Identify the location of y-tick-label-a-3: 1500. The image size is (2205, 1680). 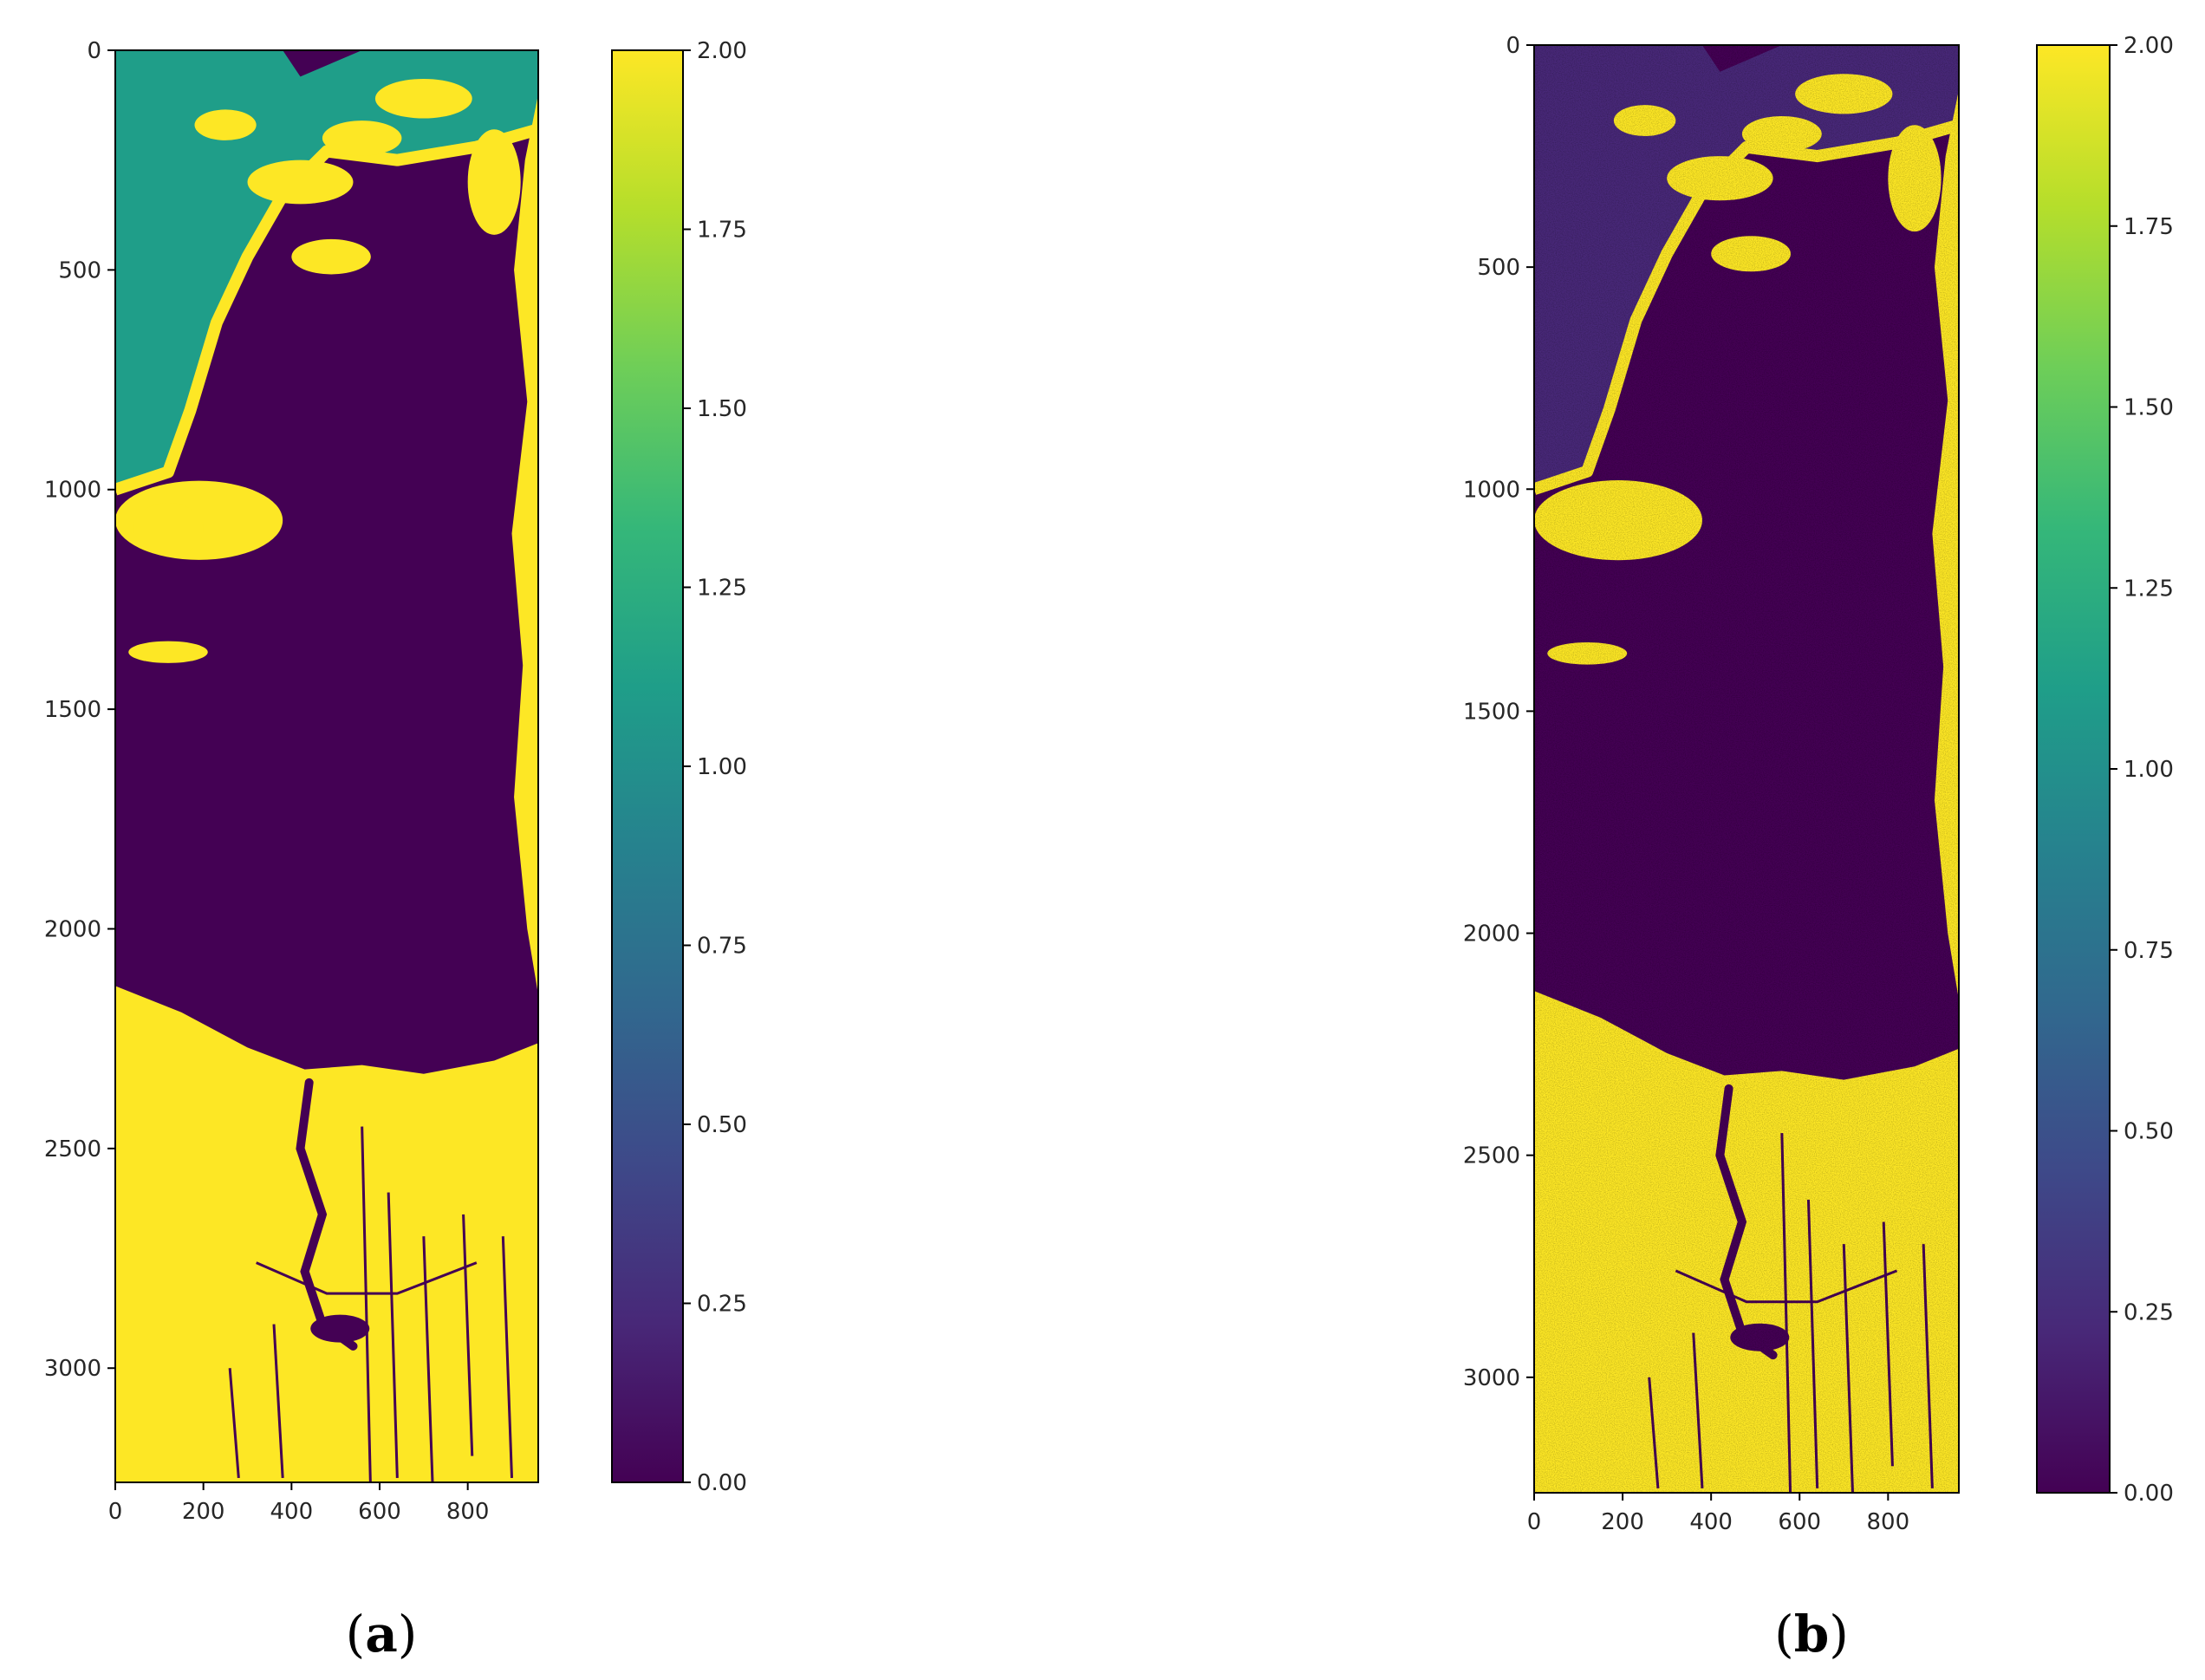
(72, 710).